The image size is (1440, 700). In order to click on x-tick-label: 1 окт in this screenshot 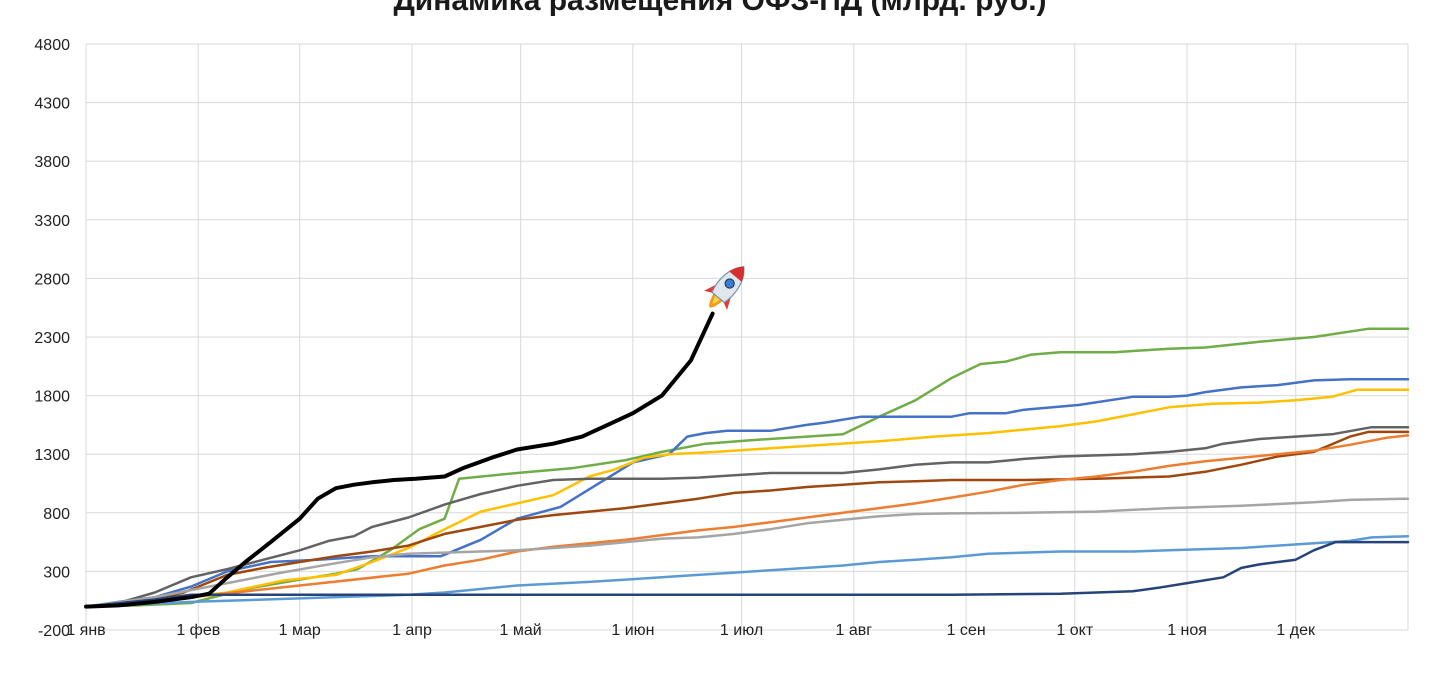, I will do `click(1074, 630)`.